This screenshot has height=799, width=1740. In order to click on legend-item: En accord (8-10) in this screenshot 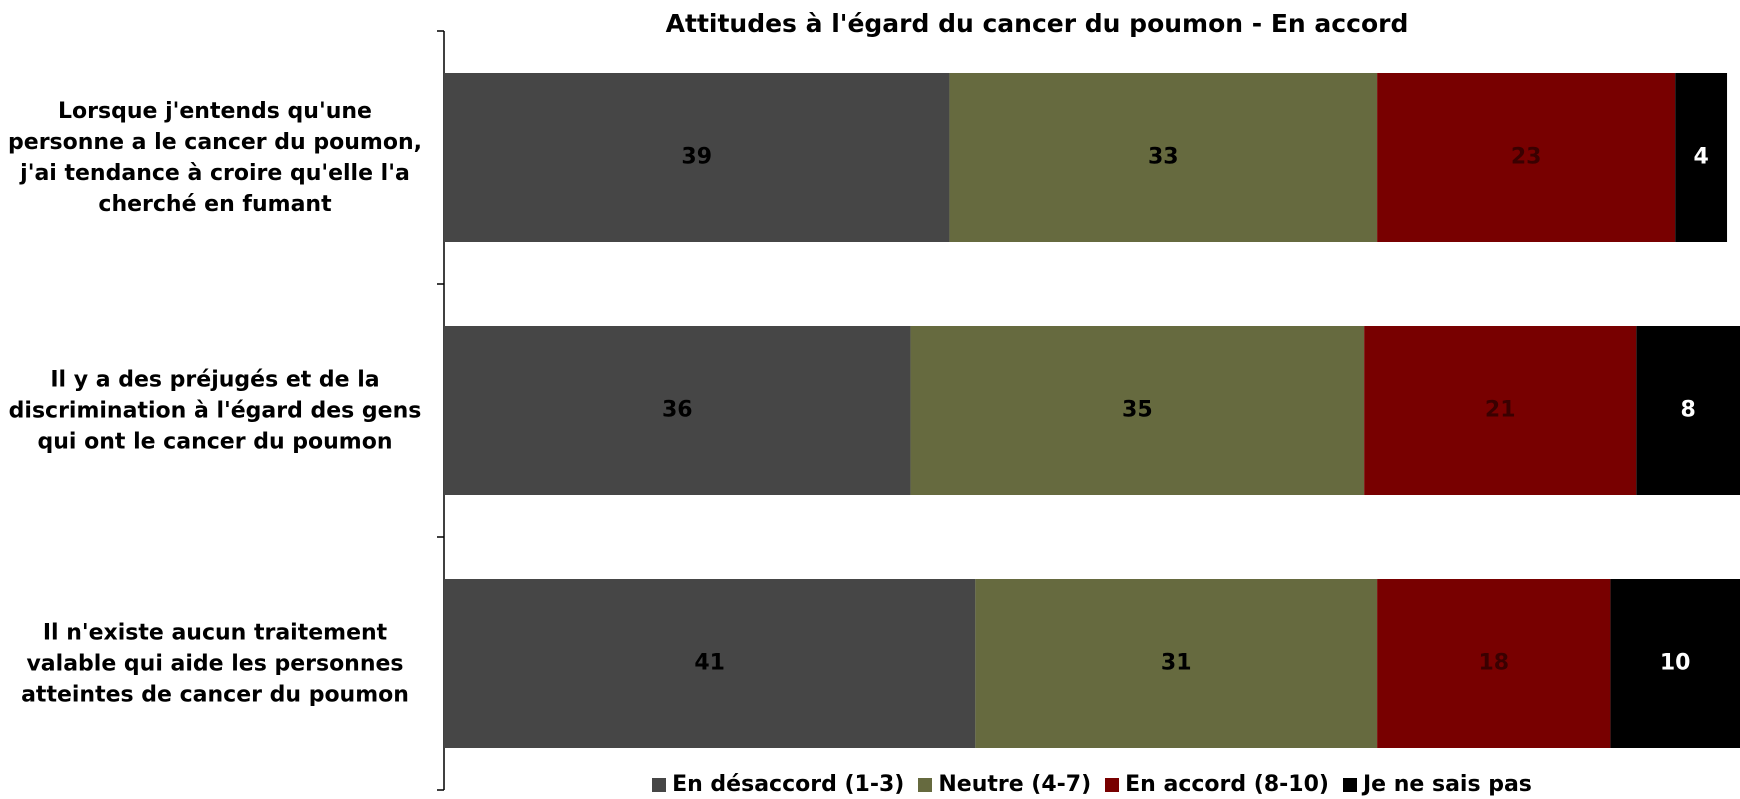, I will do `click(1217, 784)`.